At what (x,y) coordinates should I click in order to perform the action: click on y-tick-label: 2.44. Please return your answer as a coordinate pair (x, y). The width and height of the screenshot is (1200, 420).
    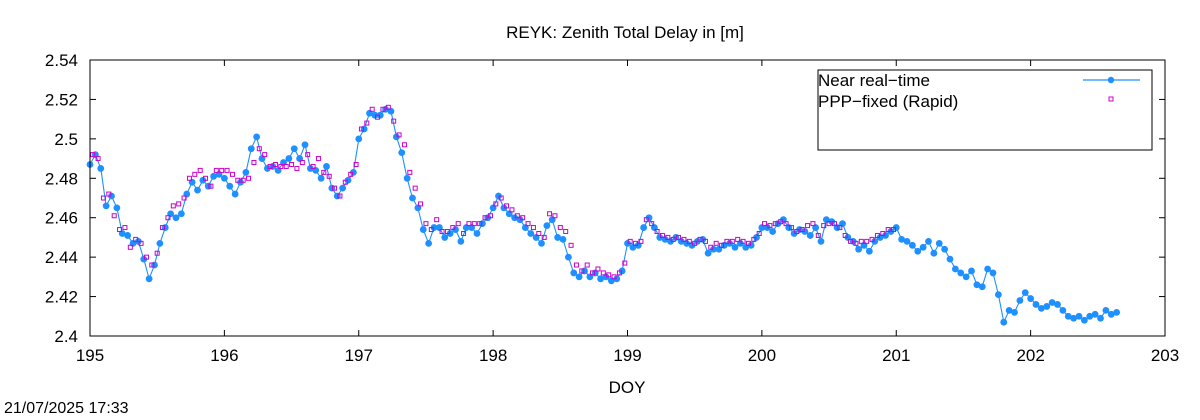
    Looking at the image, I should click on (61, 257).